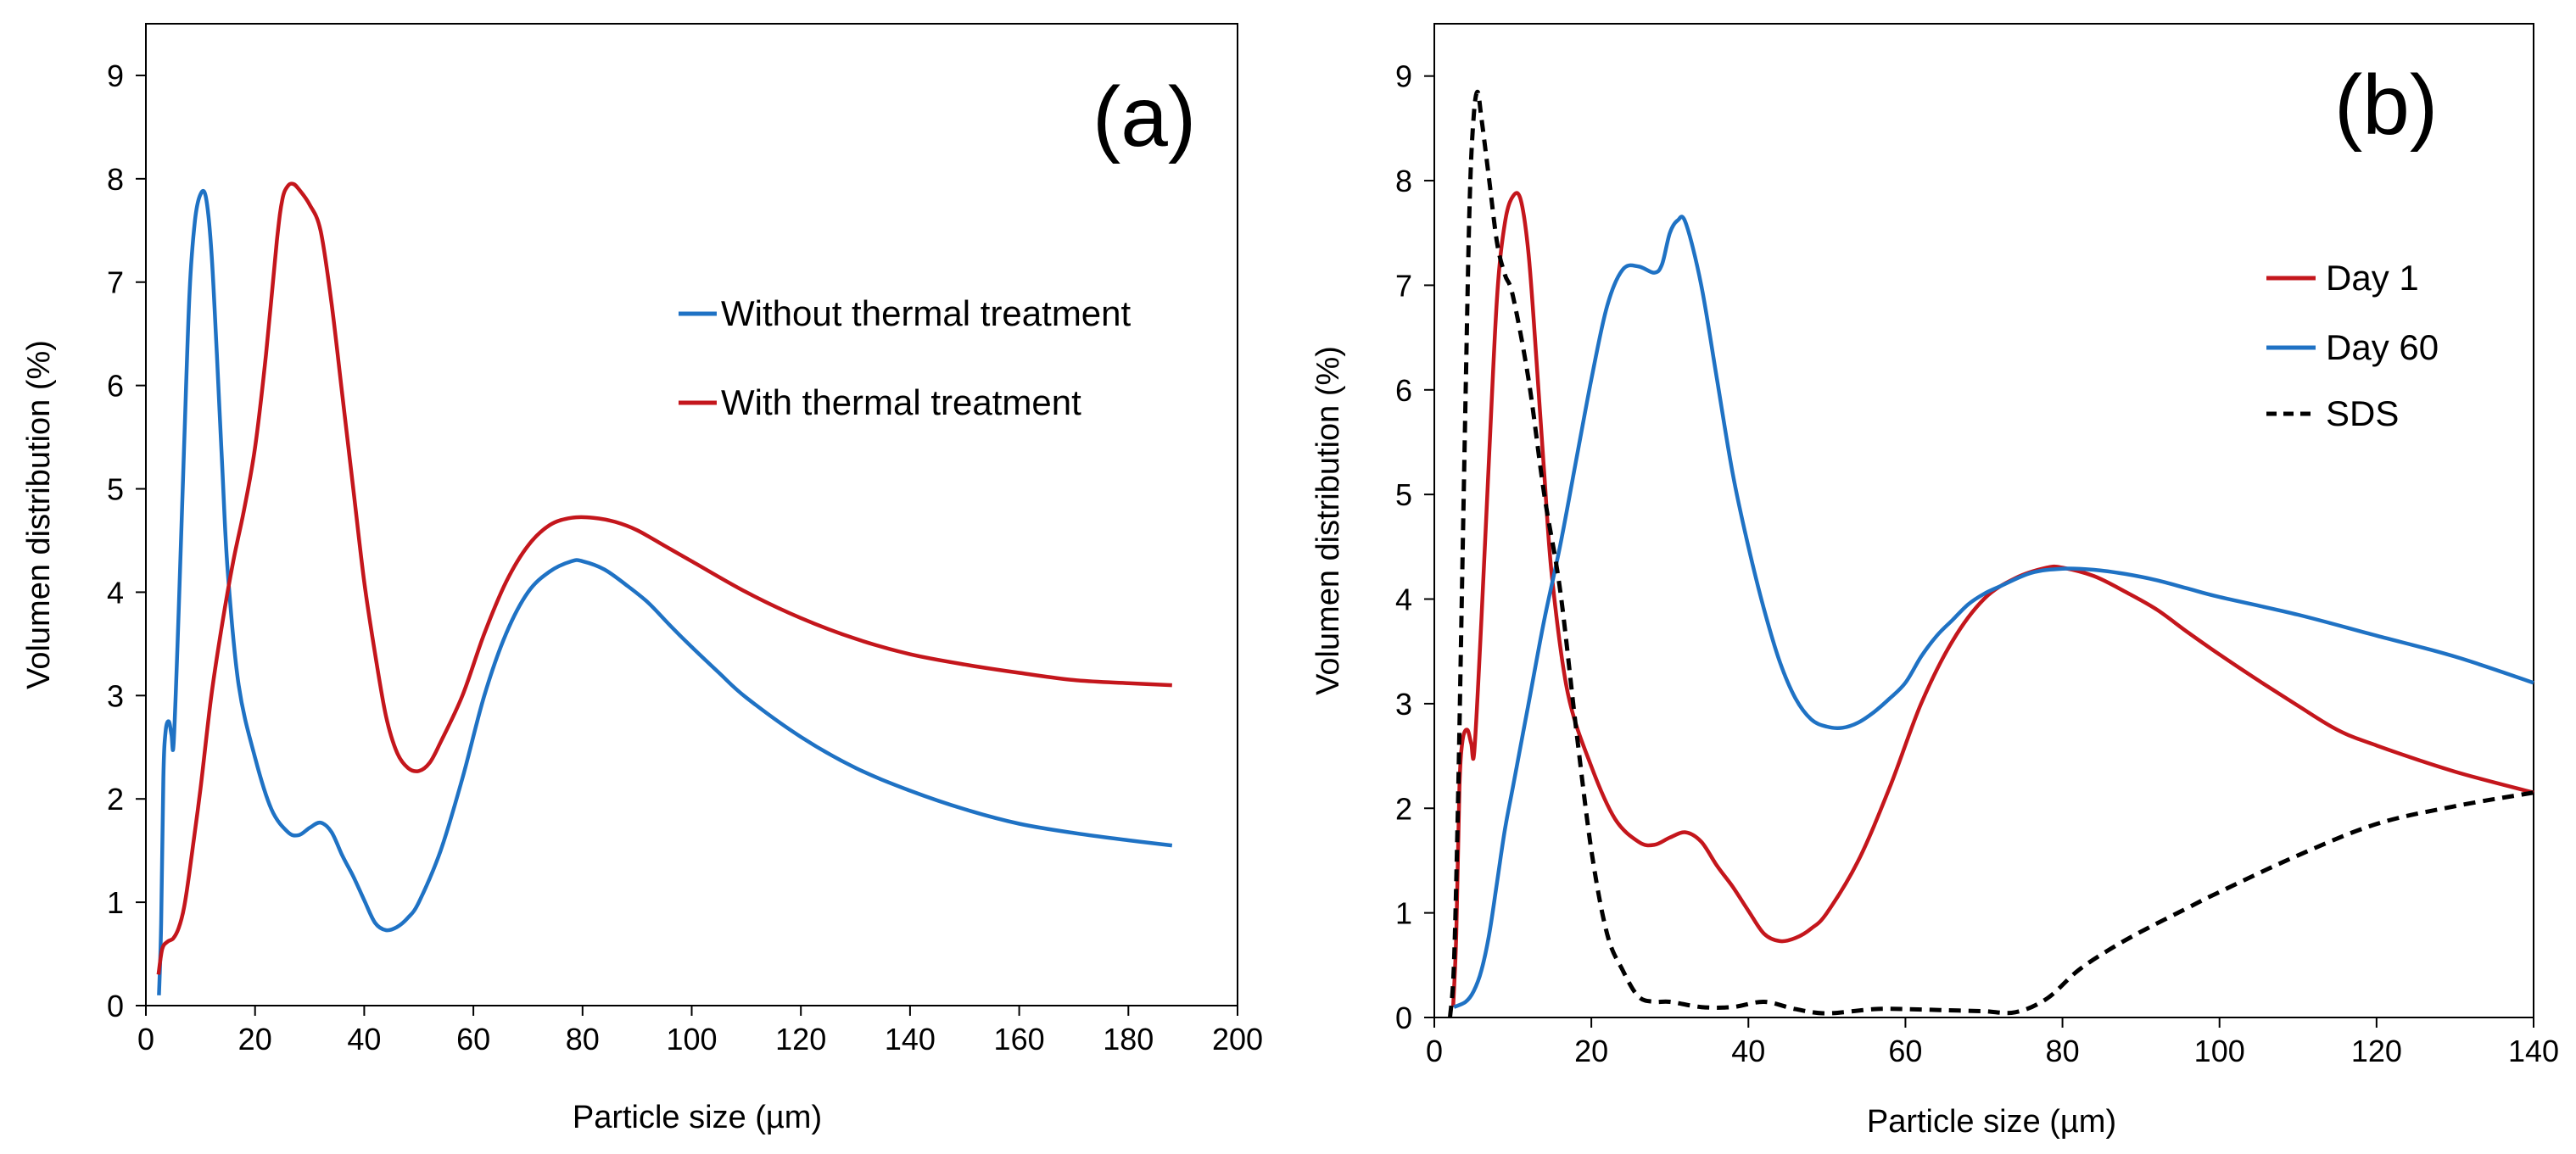 Image resolution: width=2576 pixels, height=1154 pixels. I want to click on x-tick-label-a: 60, so click(473, 1039).